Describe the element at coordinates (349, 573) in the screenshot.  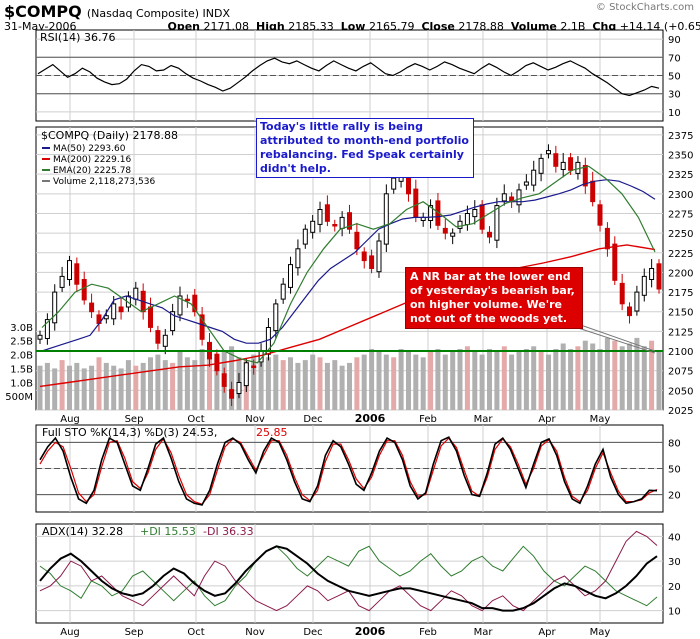
I see `adx-frame` at that location.